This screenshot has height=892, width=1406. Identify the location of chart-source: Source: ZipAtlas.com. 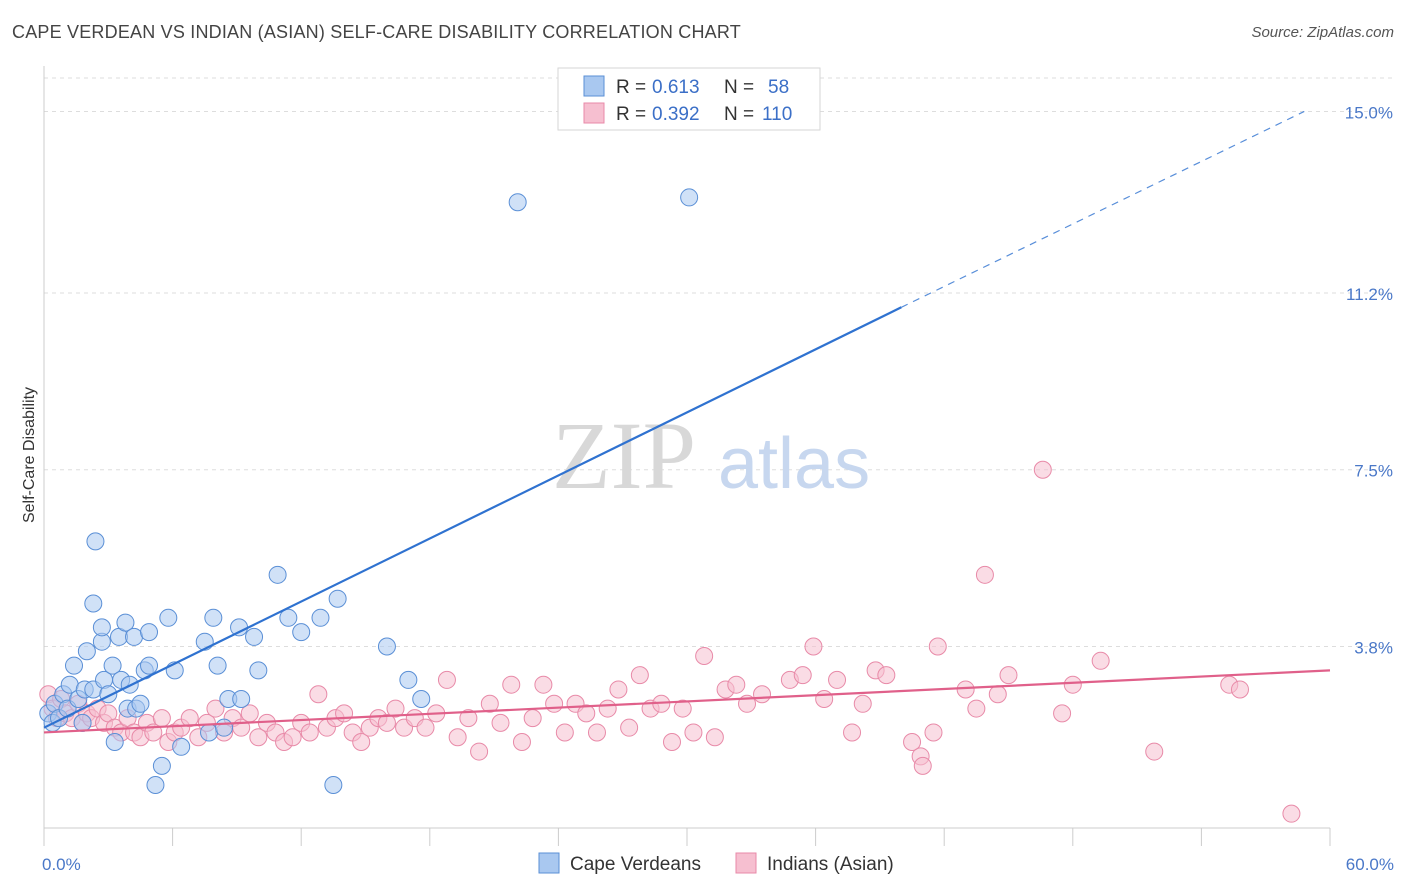
(1322, 32).